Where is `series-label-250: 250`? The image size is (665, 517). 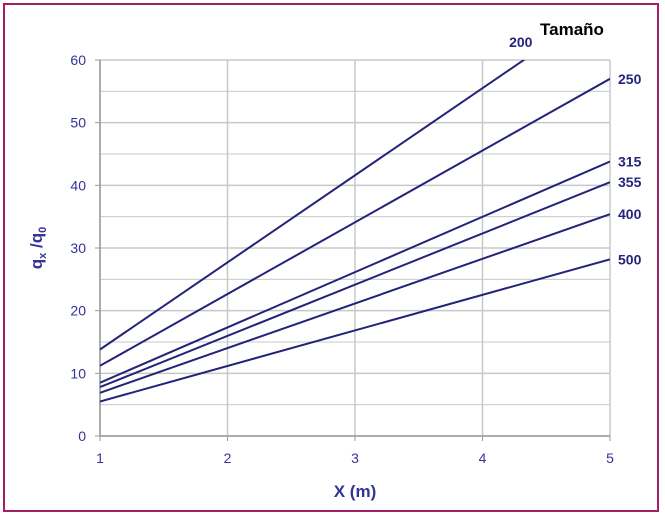
series-label-250: 250 is located at coordinates (630, 79).